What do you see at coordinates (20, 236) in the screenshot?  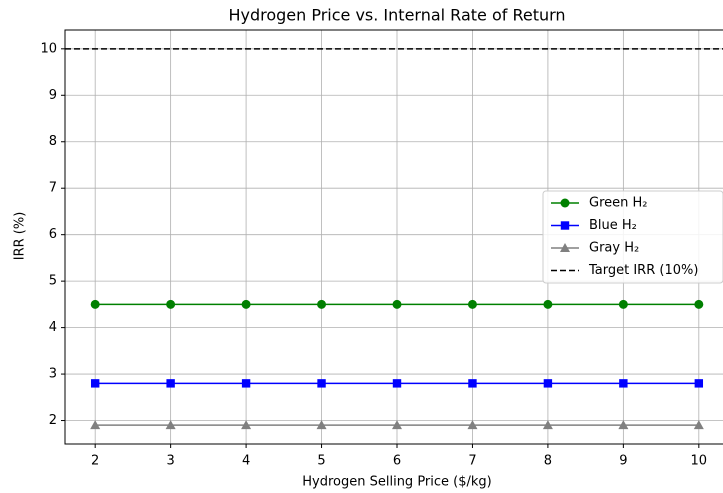 I see `y-axis-label: IRR (%)` at bounding box center [20, 236].